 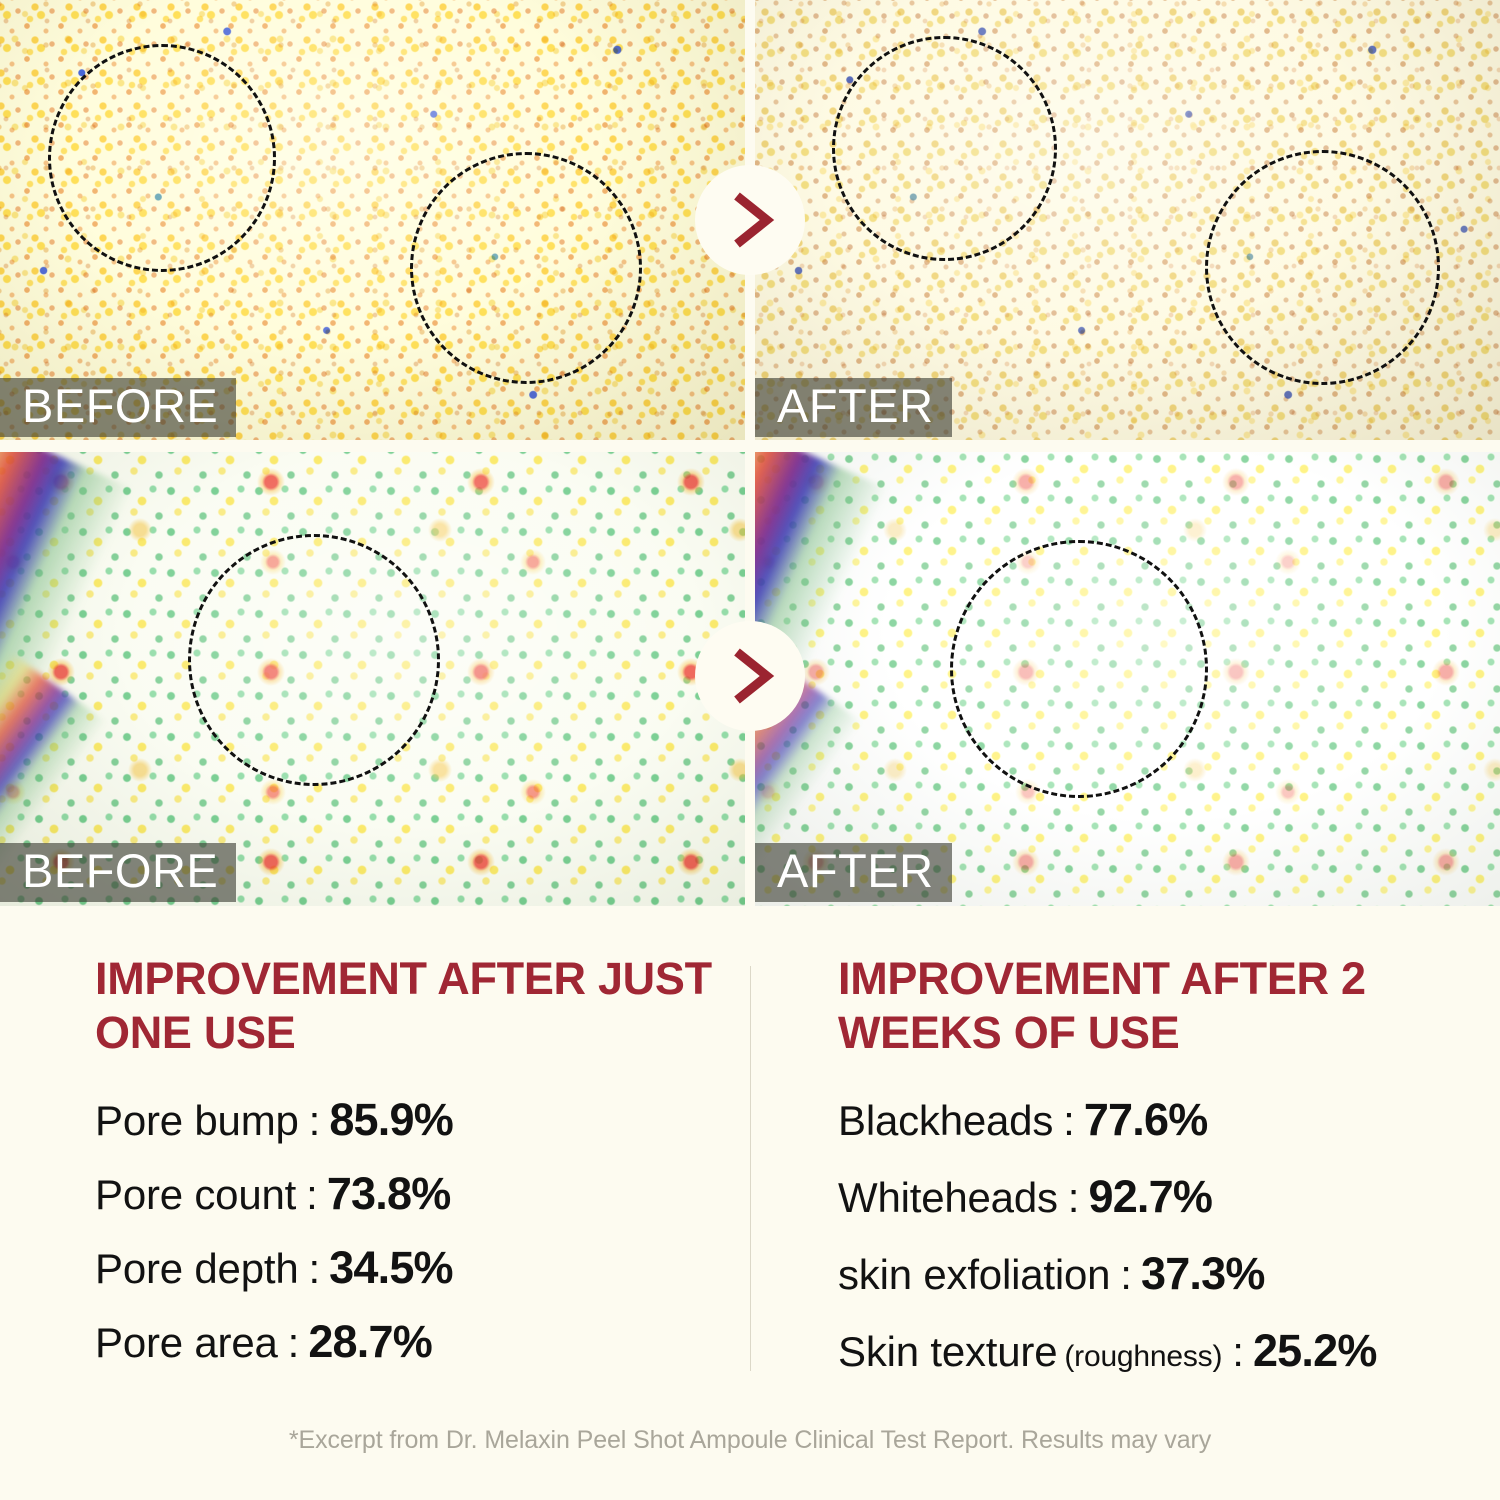 I want to click on stat-sublabel: (roughness), so click(x=1143, y=1356).